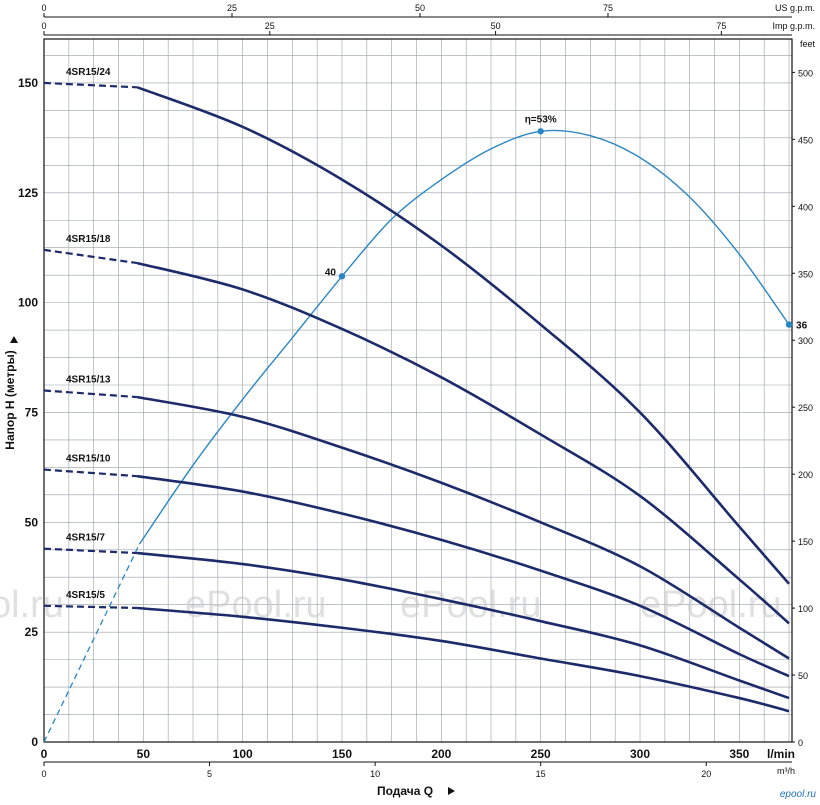 The height and width of the screenshot is (805, 820). What do you see at coordinates (88, 459) in the screenshot?
I see `series-label: 4SR15/10` at bounding box center [88, 459].